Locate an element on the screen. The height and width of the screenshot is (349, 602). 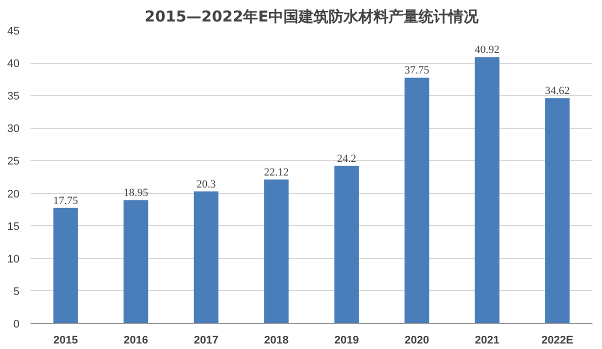
data-label: 17.75 is located at coordinates (65, 200).